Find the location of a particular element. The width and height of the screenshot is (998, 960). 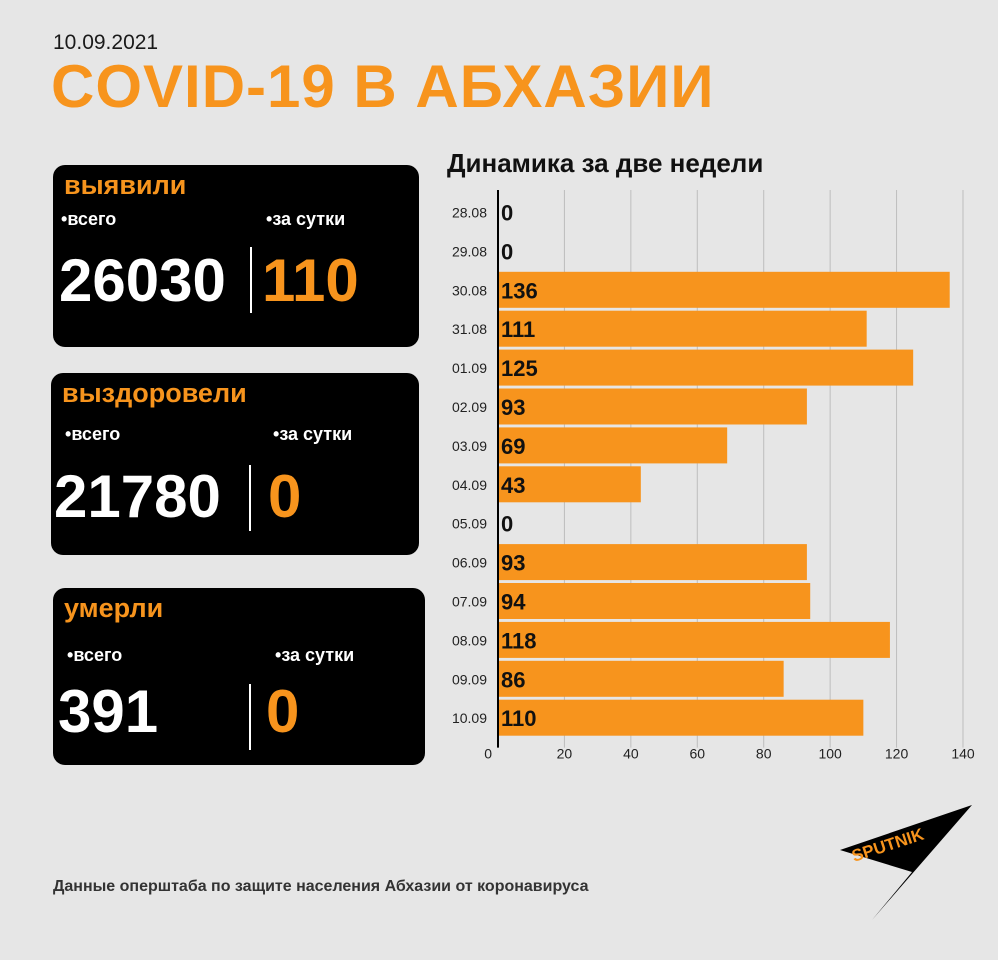

value-label: 125 is located at coordinates (519, 368).